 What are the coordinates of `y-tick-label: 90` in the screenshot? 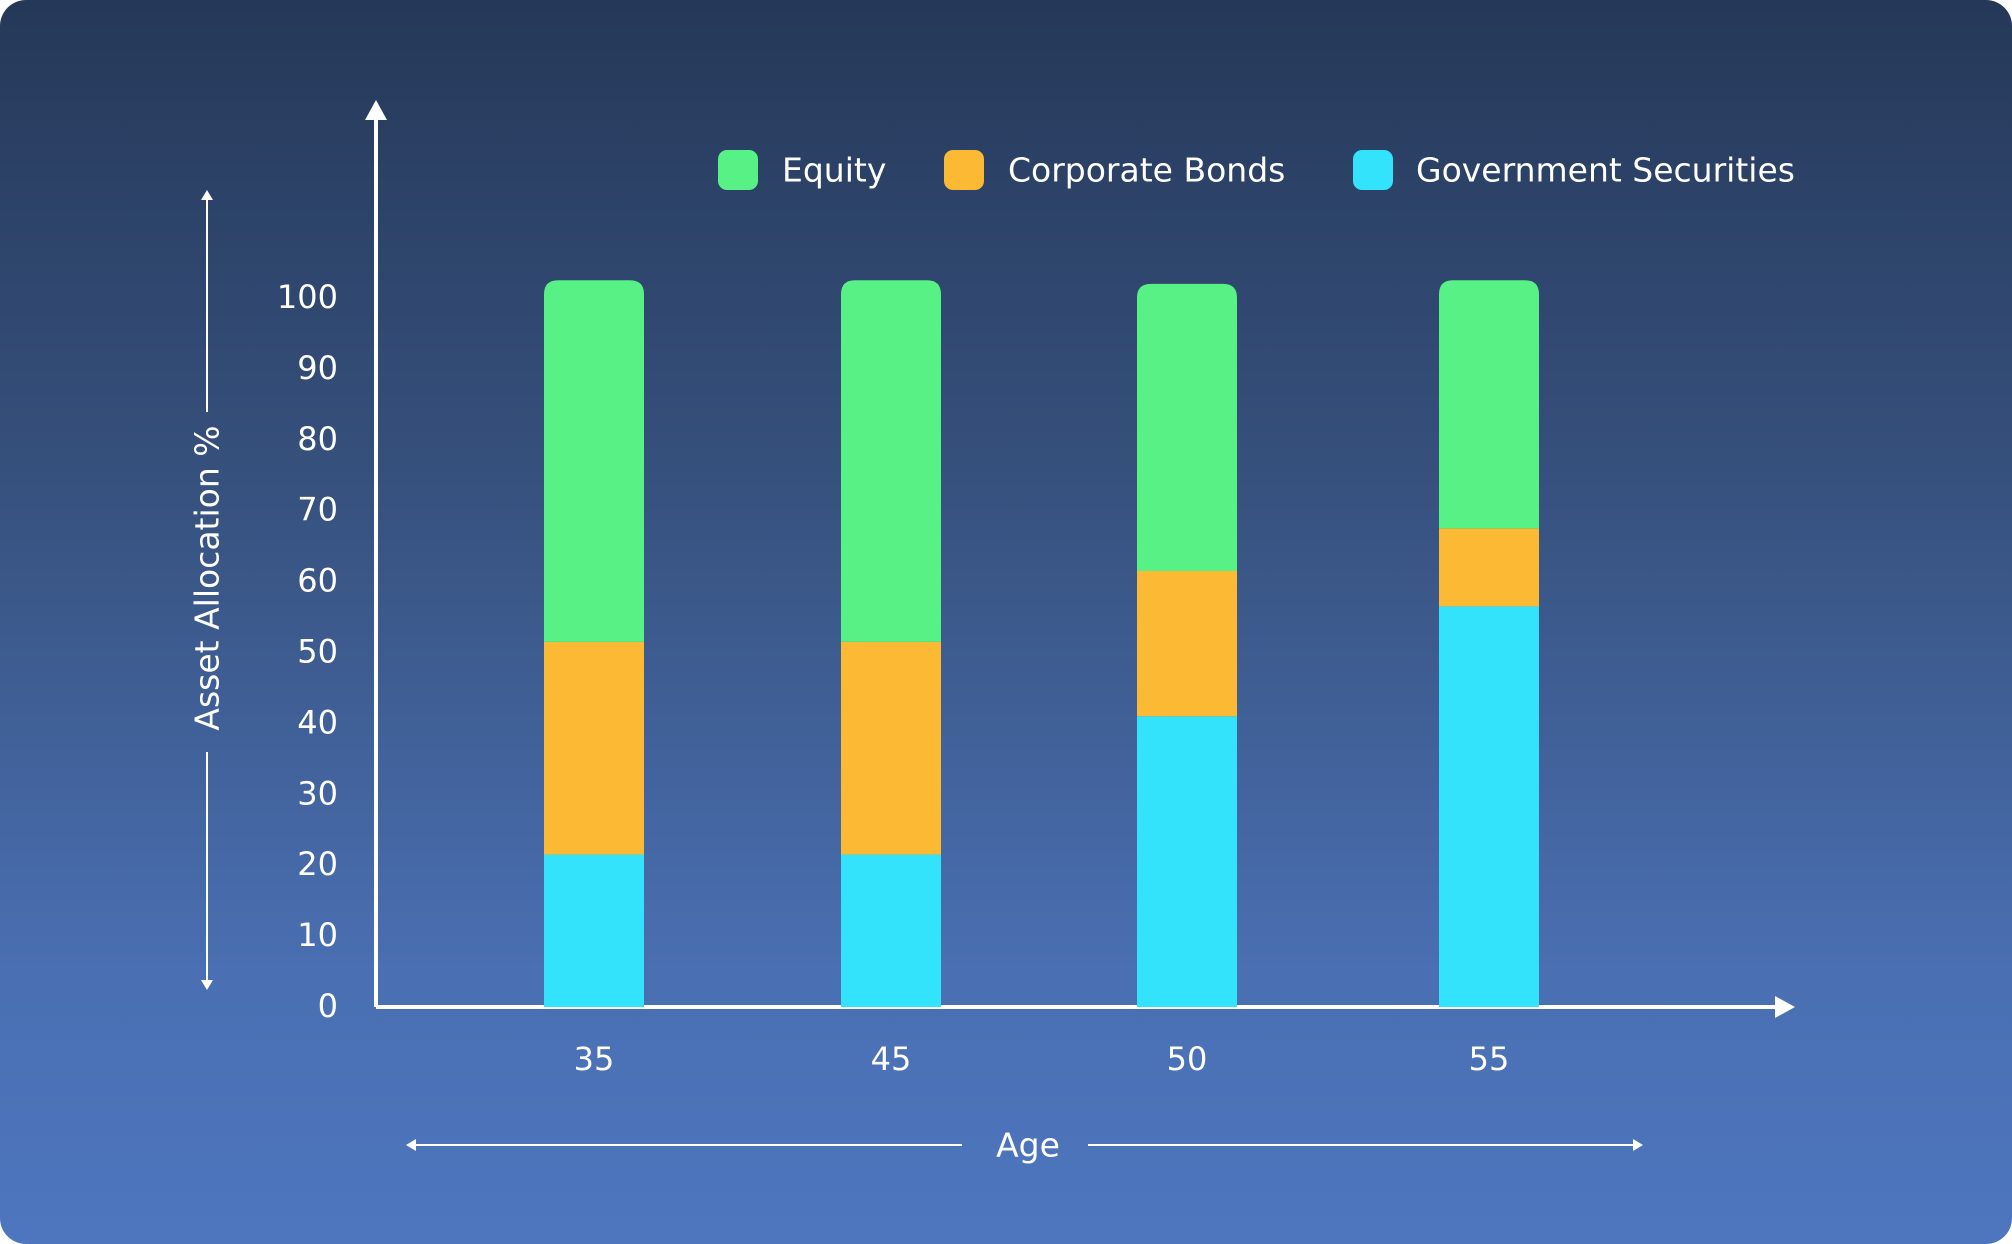 It's located at (317, 368).